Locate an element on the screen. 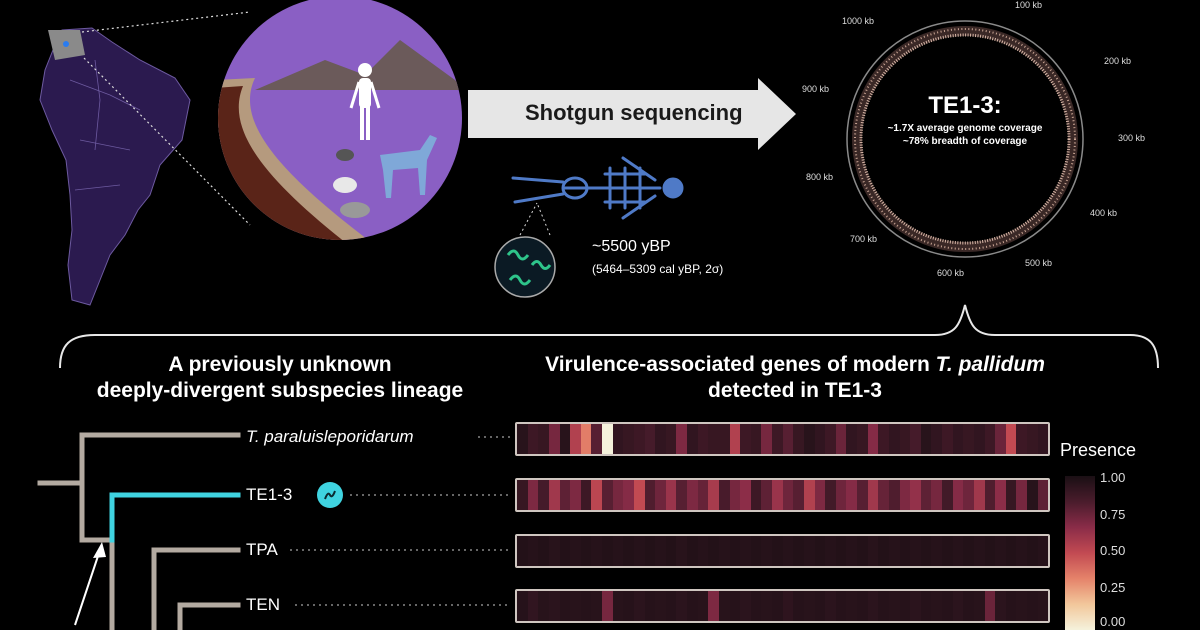 Image resolution: width=1200 pixels, height=630 pixels. ring-tick-600: 600 kb is located at coordinates (951, 273).